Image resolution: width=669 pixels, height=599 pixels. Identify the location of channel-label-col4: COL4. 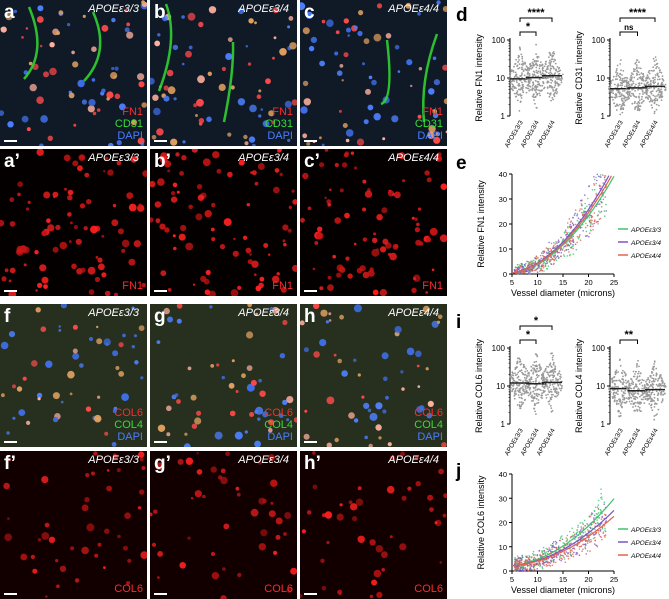
(128, 425).